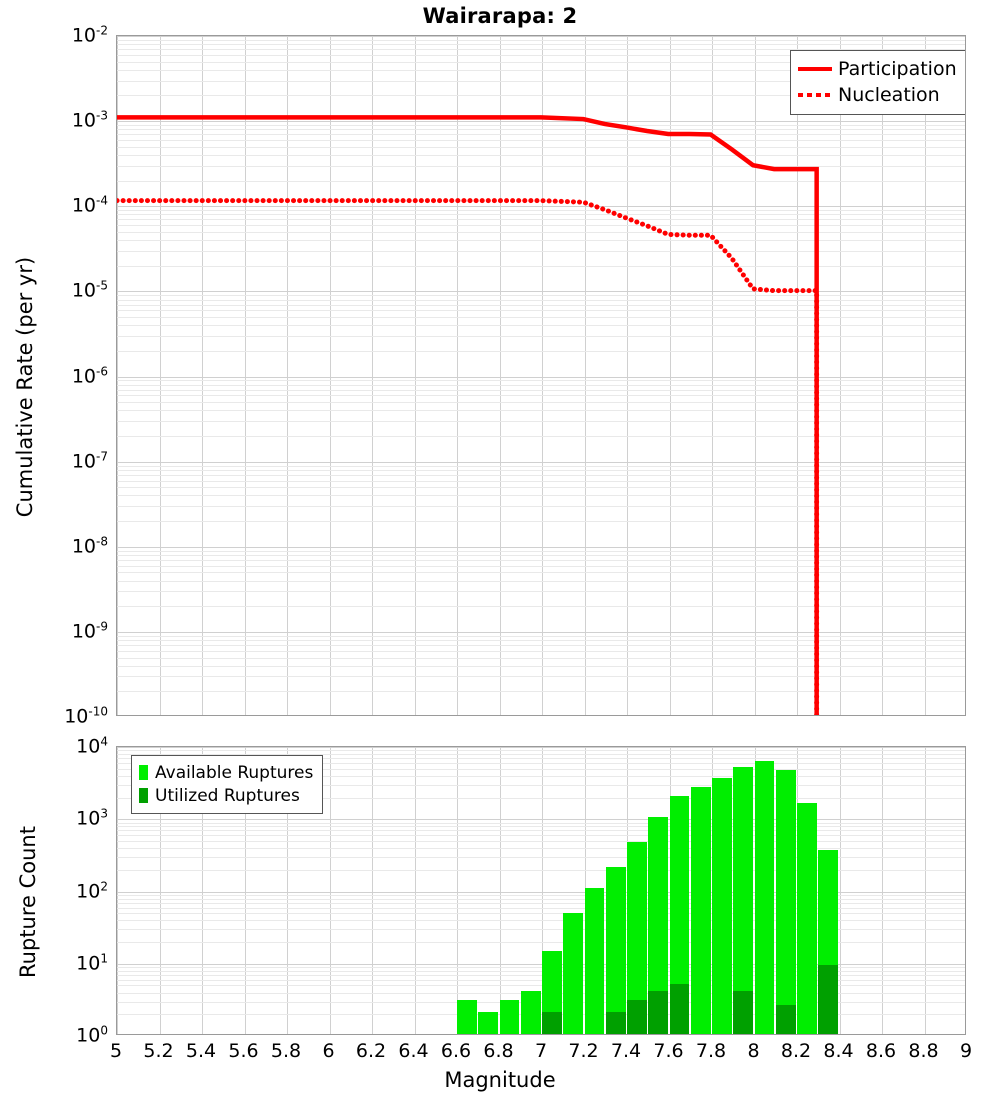 The height and width of the screenshot is (1100, 1000). I want to click on y-tick-label: 10⁻⁷, so click(89, 460).